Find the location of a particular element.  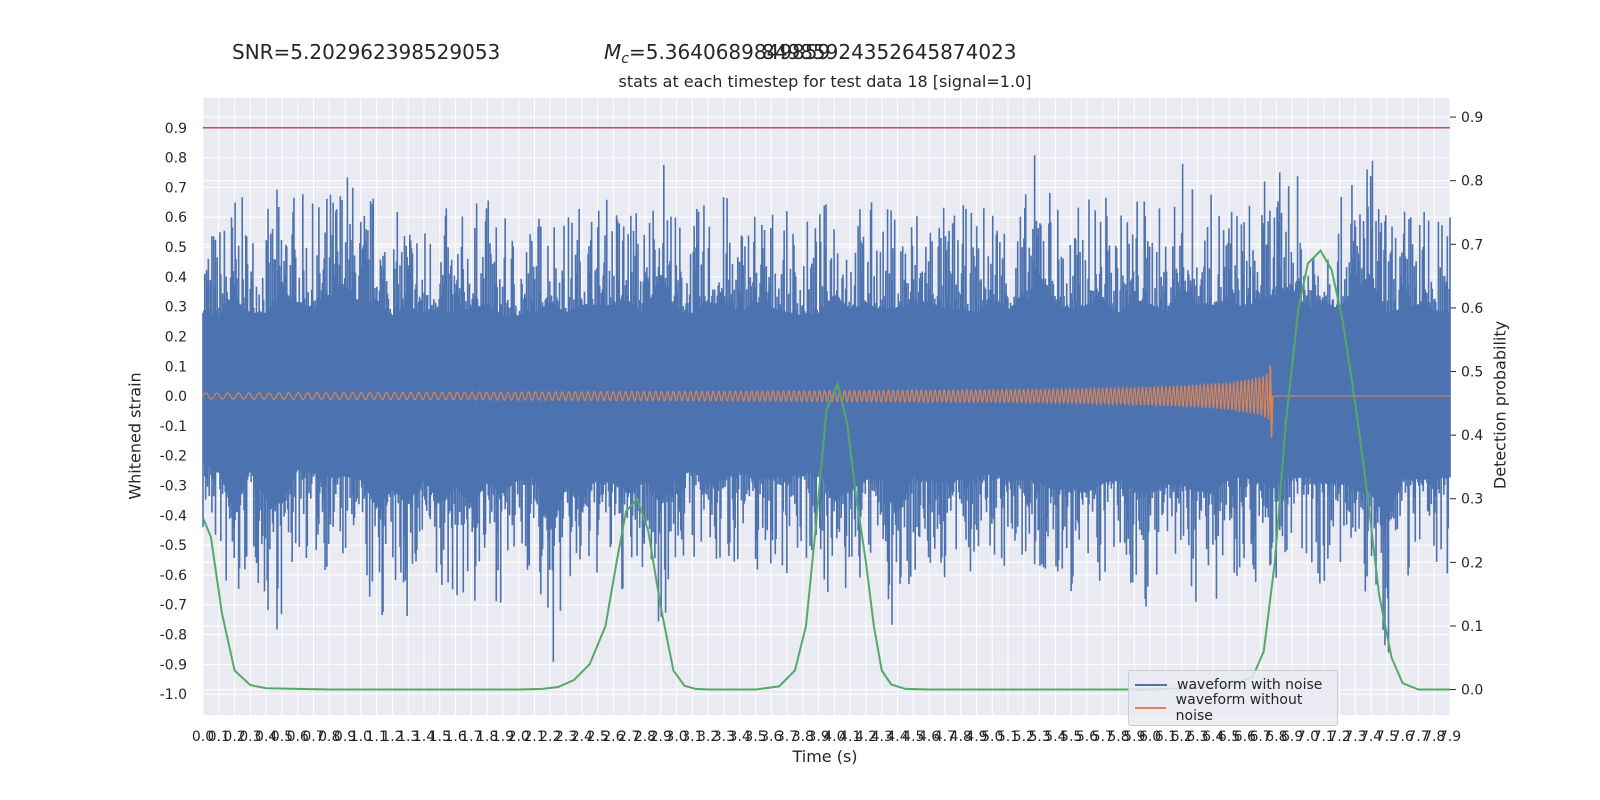

x-tick-label: 6.9 is located at coordinates (1292, 737).